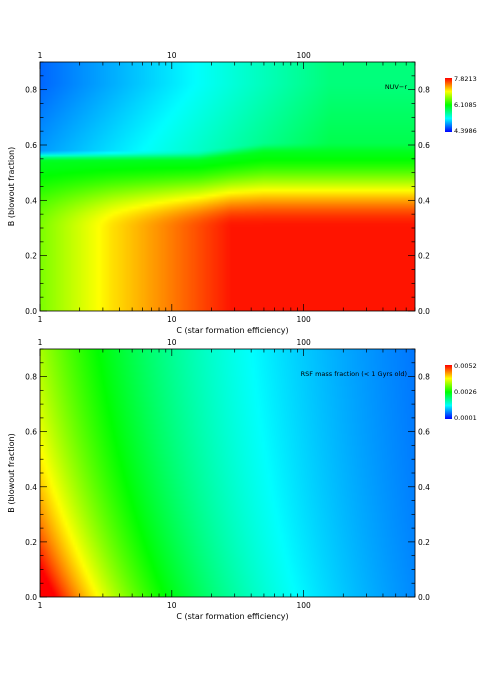 This screenshot has width=485, height=690. What do you see at coordinates (396, 87) in the screenshot?
I see `panel-annotation: NUV−r` at bounding box center [396, 87].